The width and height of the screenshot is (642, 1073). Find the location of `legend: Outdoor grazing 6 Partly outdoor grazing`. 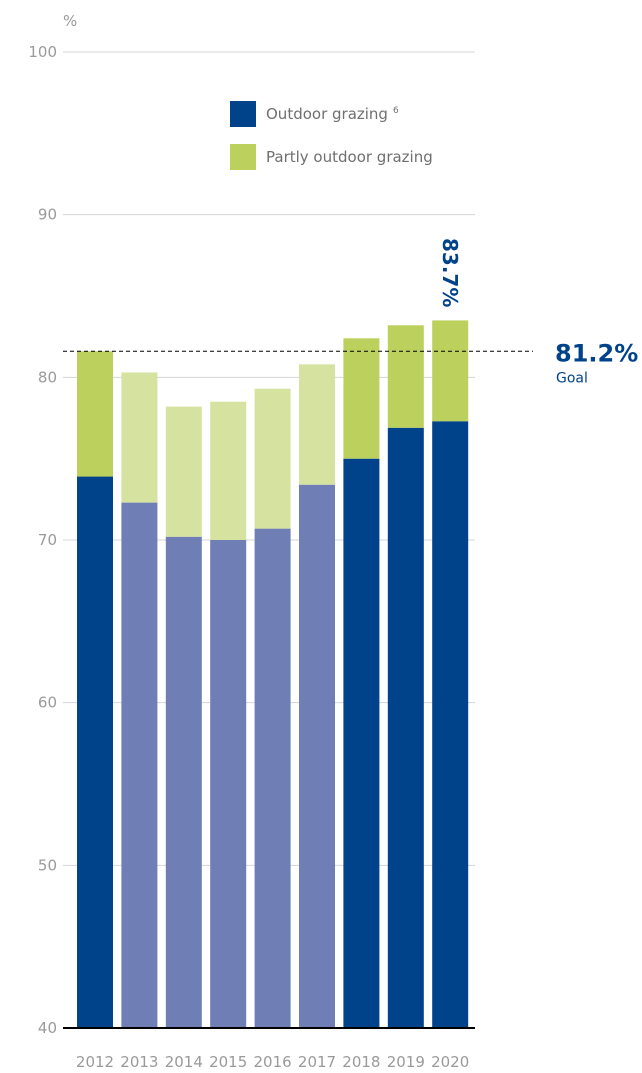

legend: Outdoor grazing 6 Partly outdoor grazing is located at coordinates (331, 135).